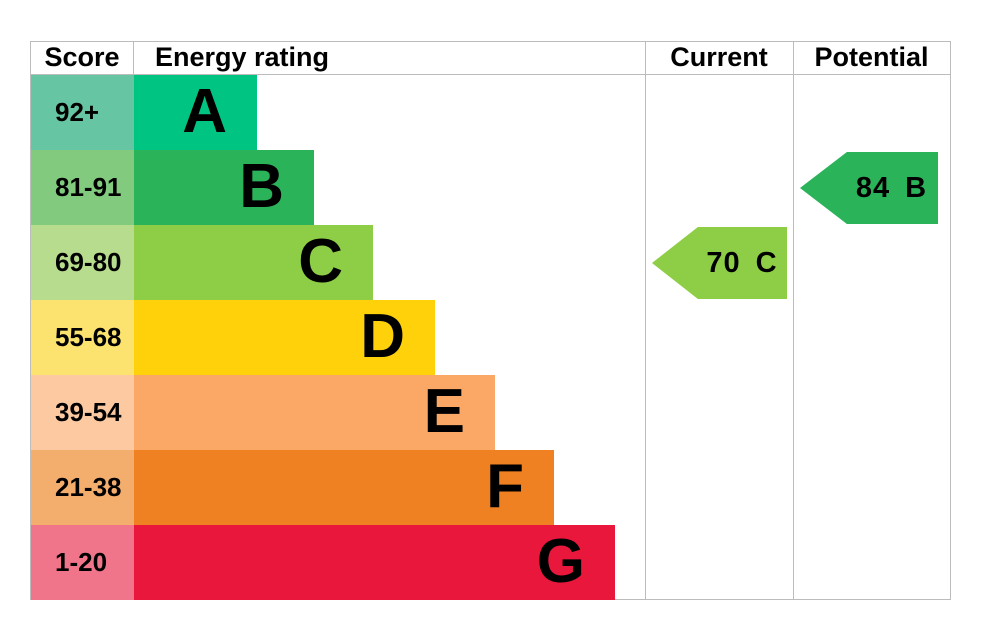 Image resolution: width=984 pixels, height=632 pixels. What do you see at coordinates (224, 187) in the screenshot?
I see `band-bar: B` at bounding box center [224, 187].